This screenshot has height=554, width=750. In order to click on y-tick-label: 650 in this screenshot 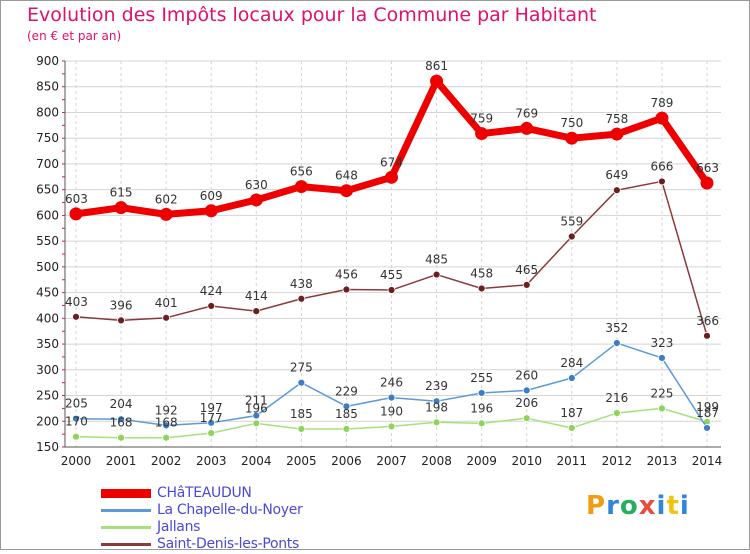, I will do `click(47, 190)`.